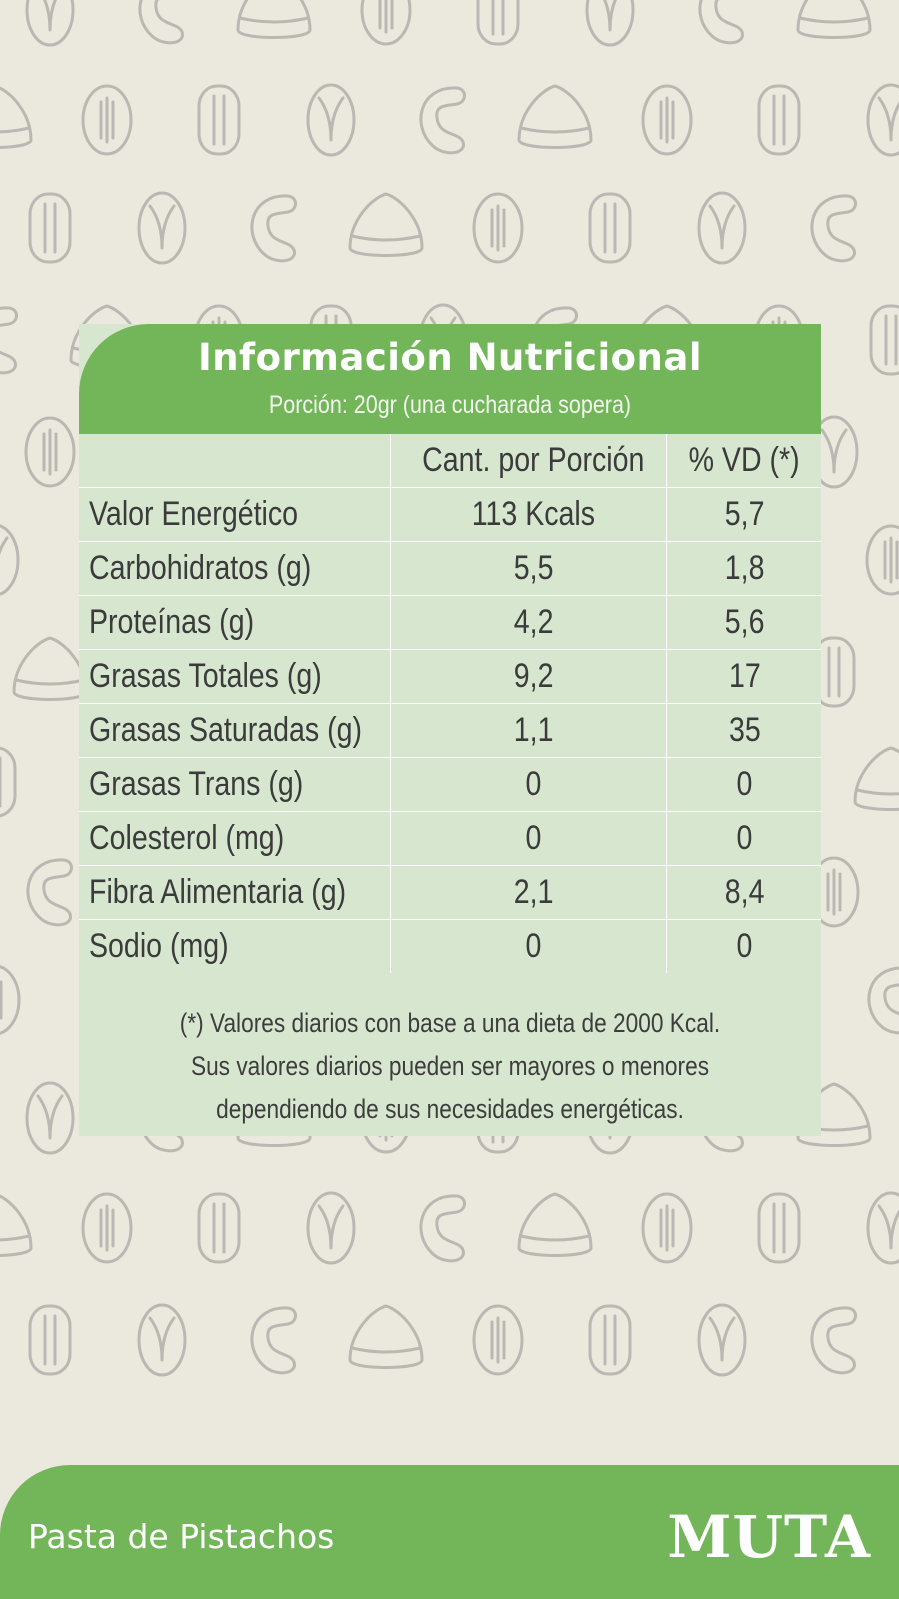  What do you see at coordinates (159, 946) in the screenshot?
I see `nutrient-label: Sodio (mg)` at bounding box center [159, 946].